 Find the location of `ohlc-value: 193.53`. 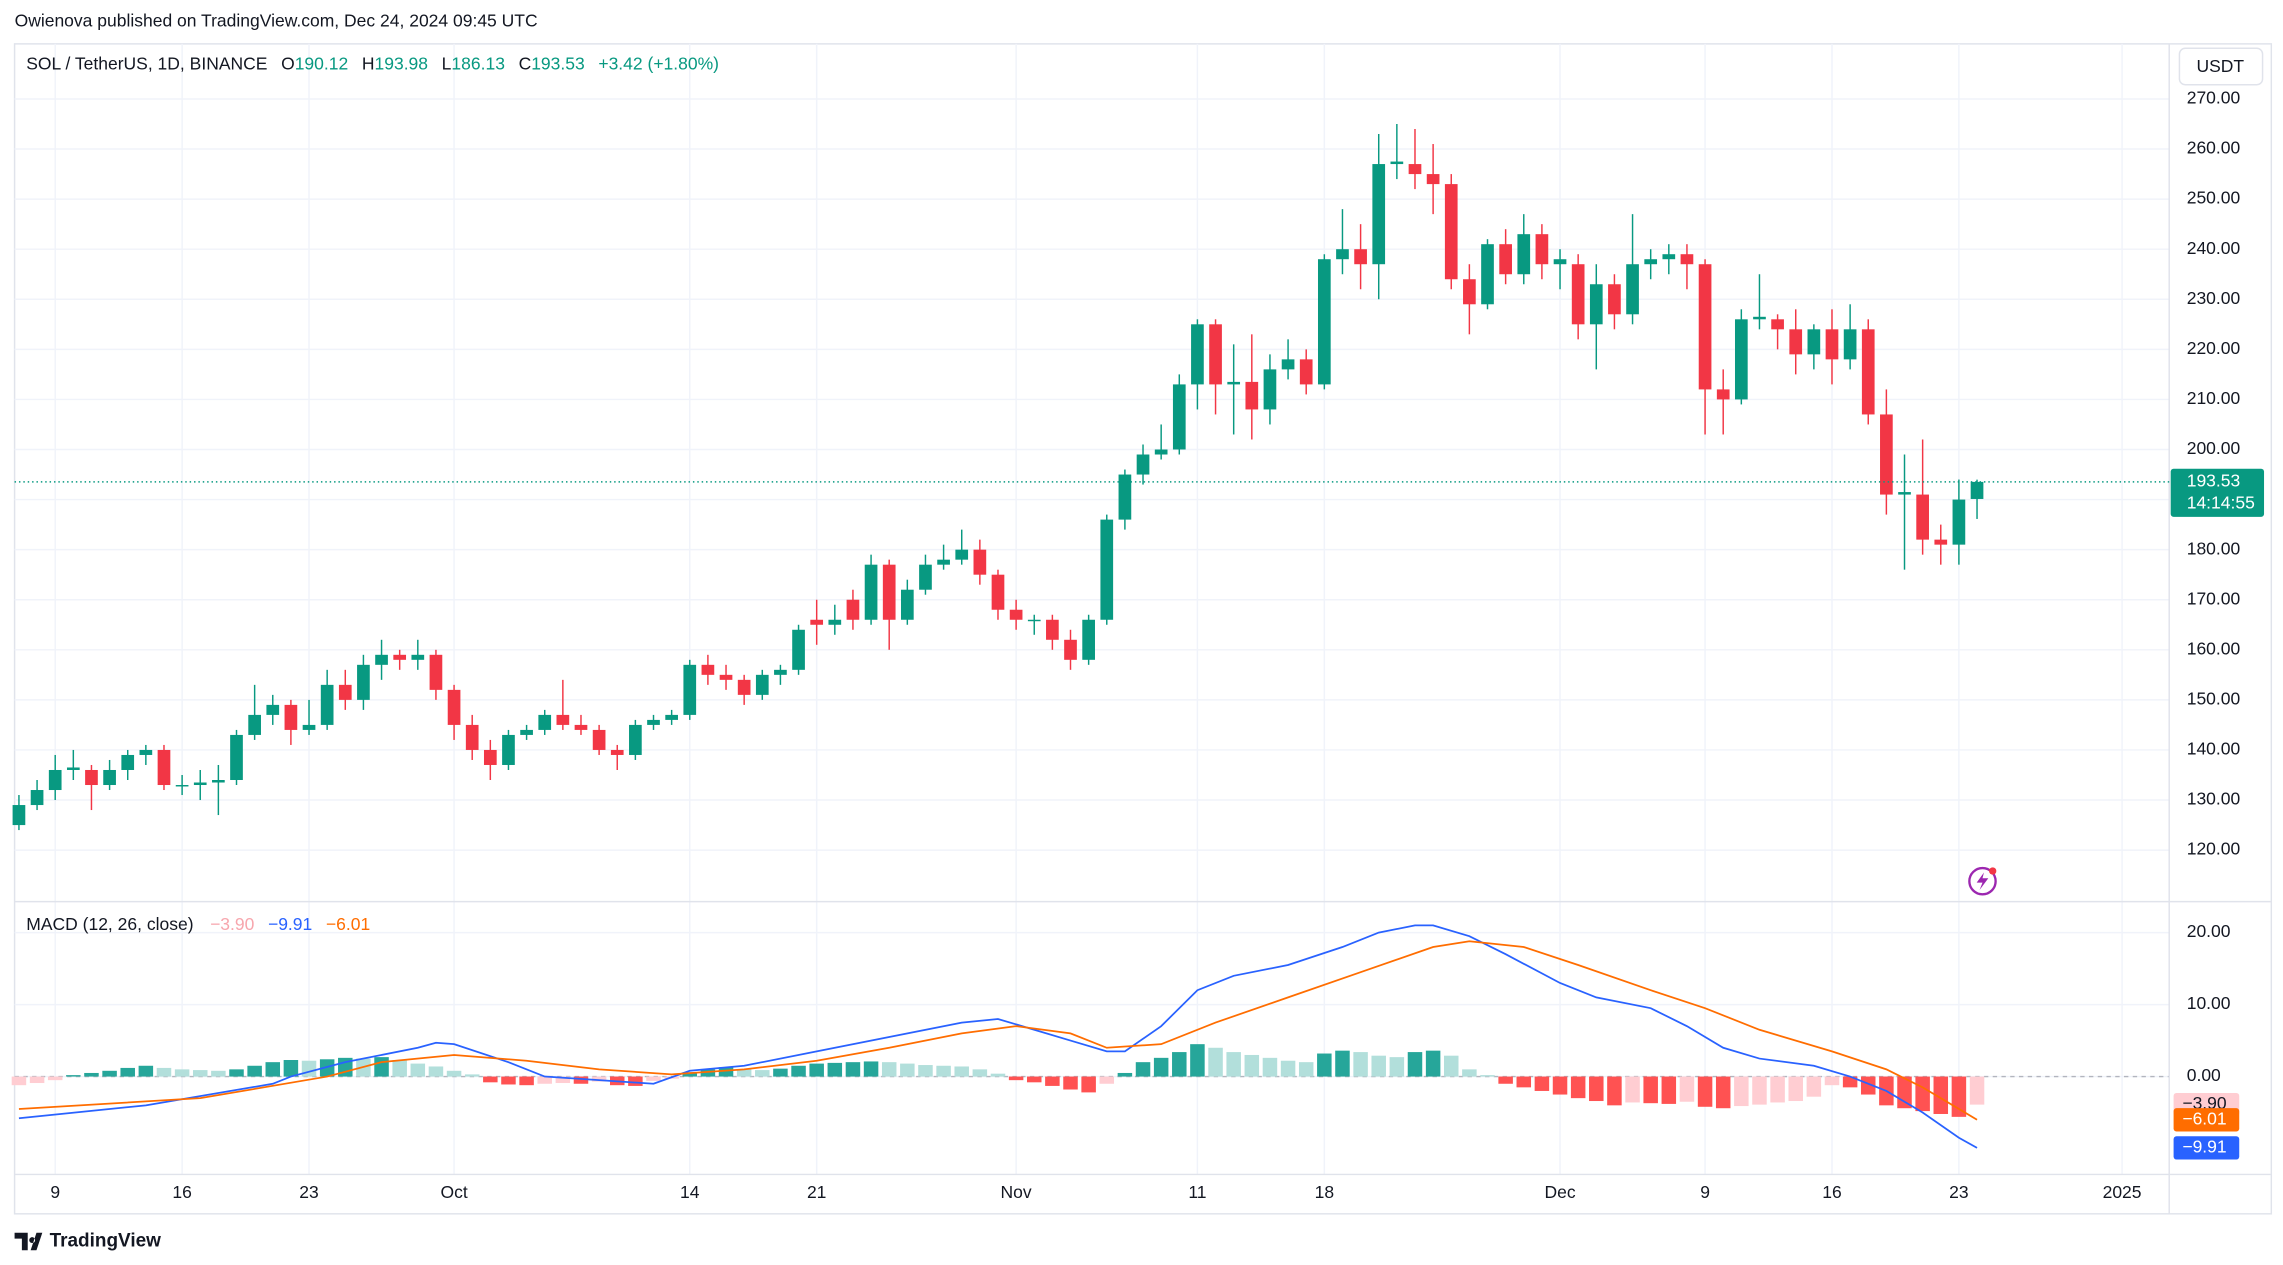

ohlc-value: 193.53 is located at coordinates (558, 63).